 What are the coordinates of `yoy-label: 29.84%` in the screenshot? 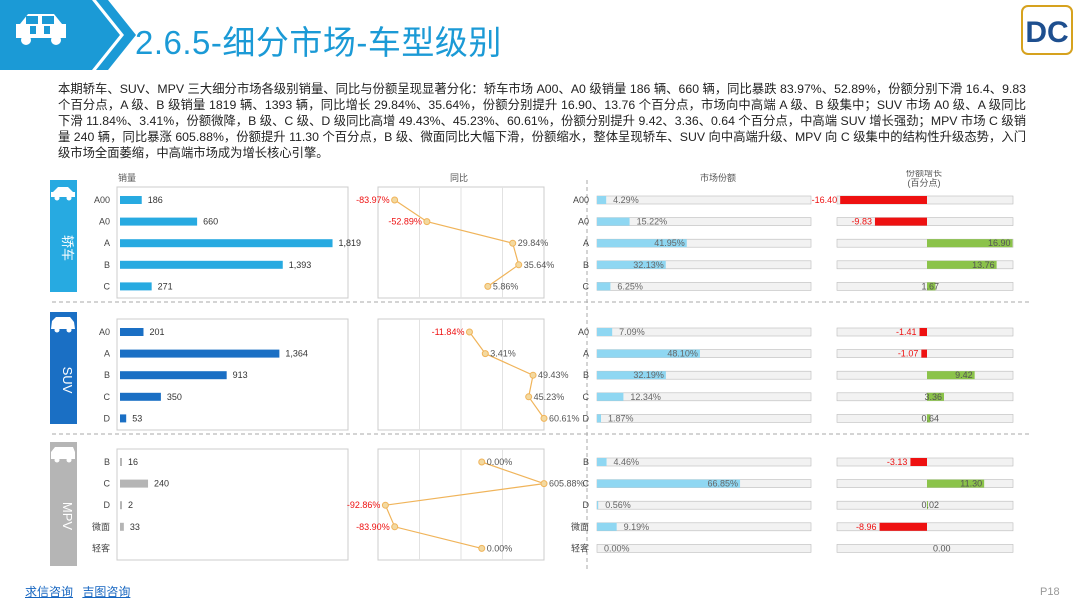 It's located at (533, 243).